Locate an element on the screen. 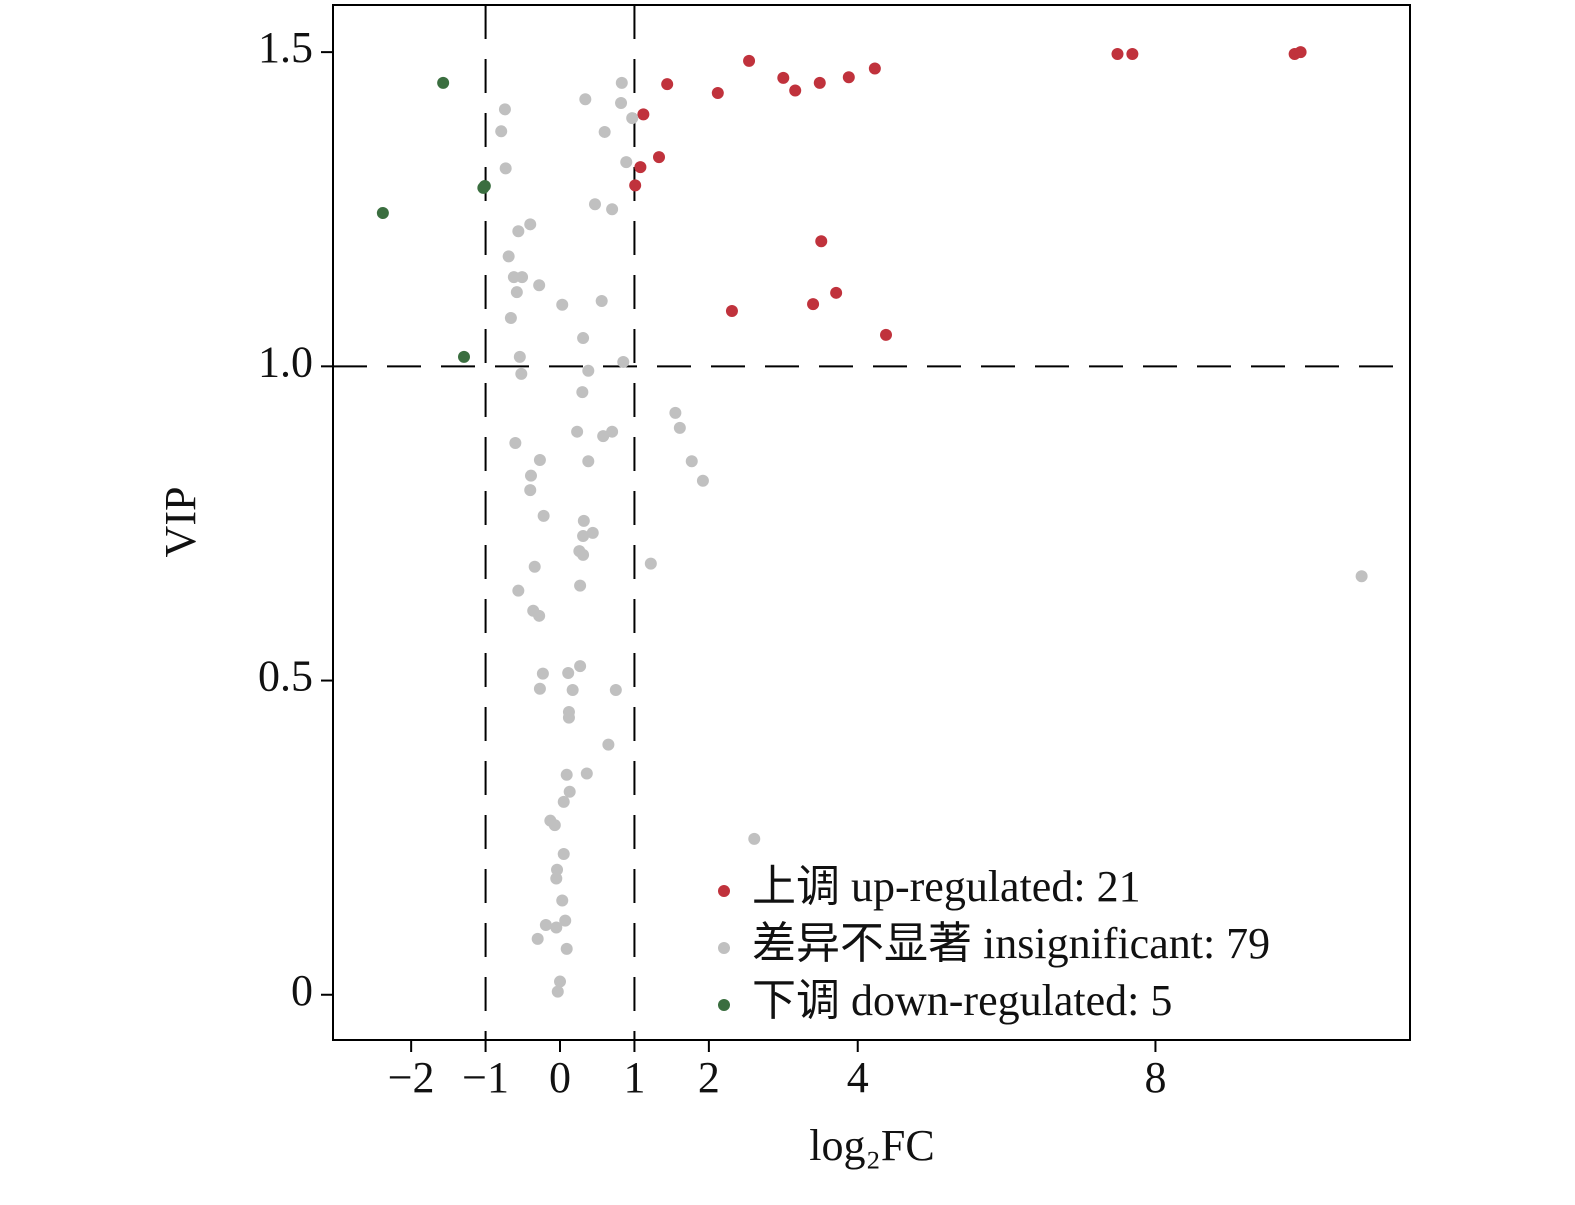 The width and height of the screenshot is (1575, 1205). legend-label: 差异不显著 insignificant: 79 is located at coordinates (1011, 943).